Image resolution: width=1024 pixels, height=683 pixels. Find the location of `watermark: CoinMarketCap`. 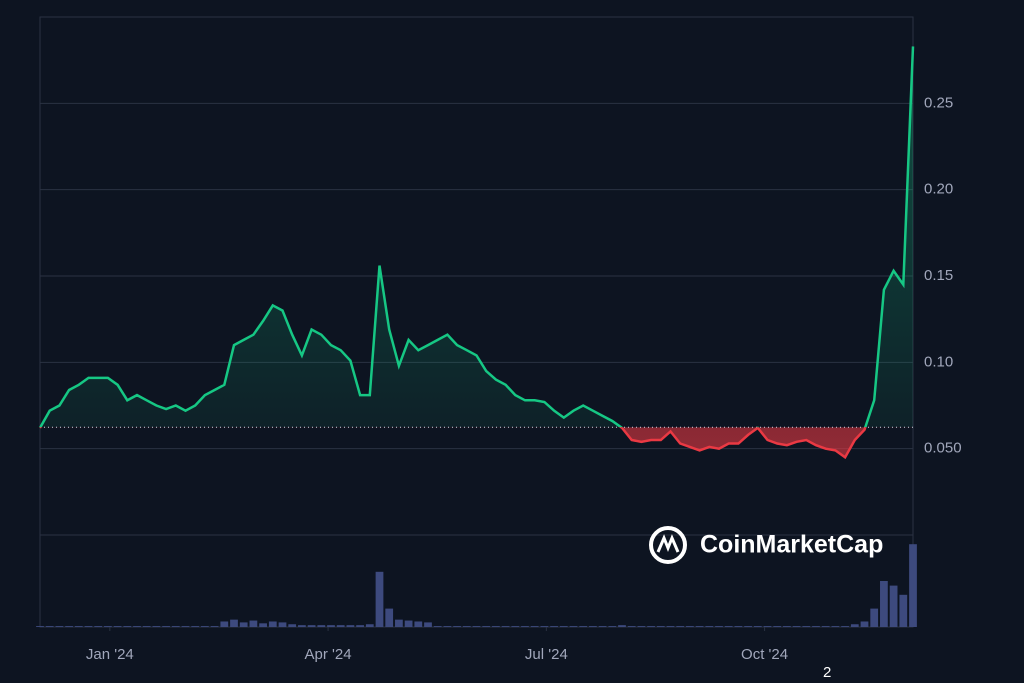

watermark: CoinMarketCap is located at coordinates (766, 545).